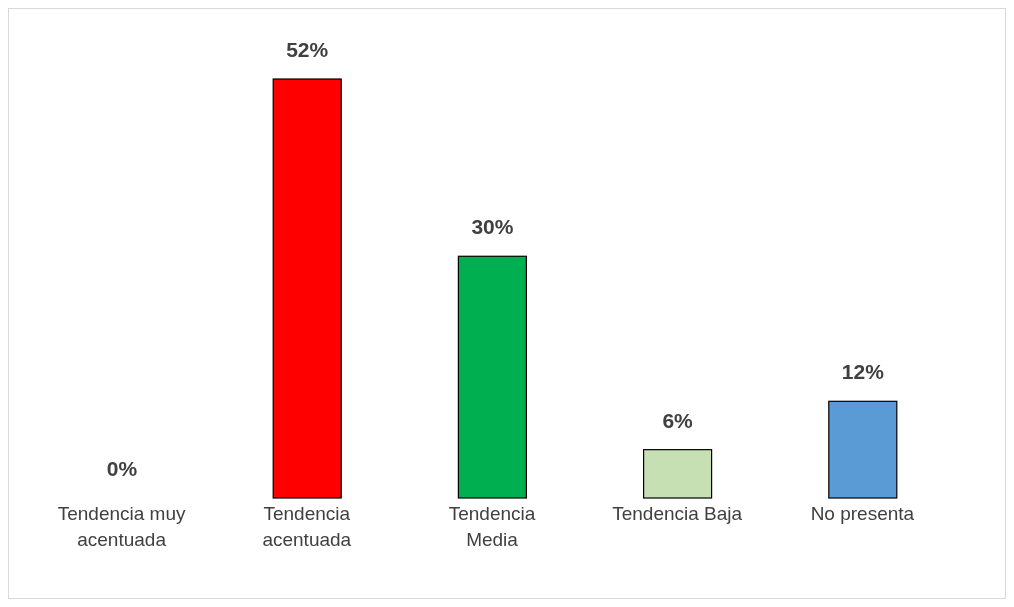 This screenshot has height=607, width=1014. What do you see at coordinates (492, 227) in the screenshot?
I see `data-label: 30%` at bounding box center [492, 227].